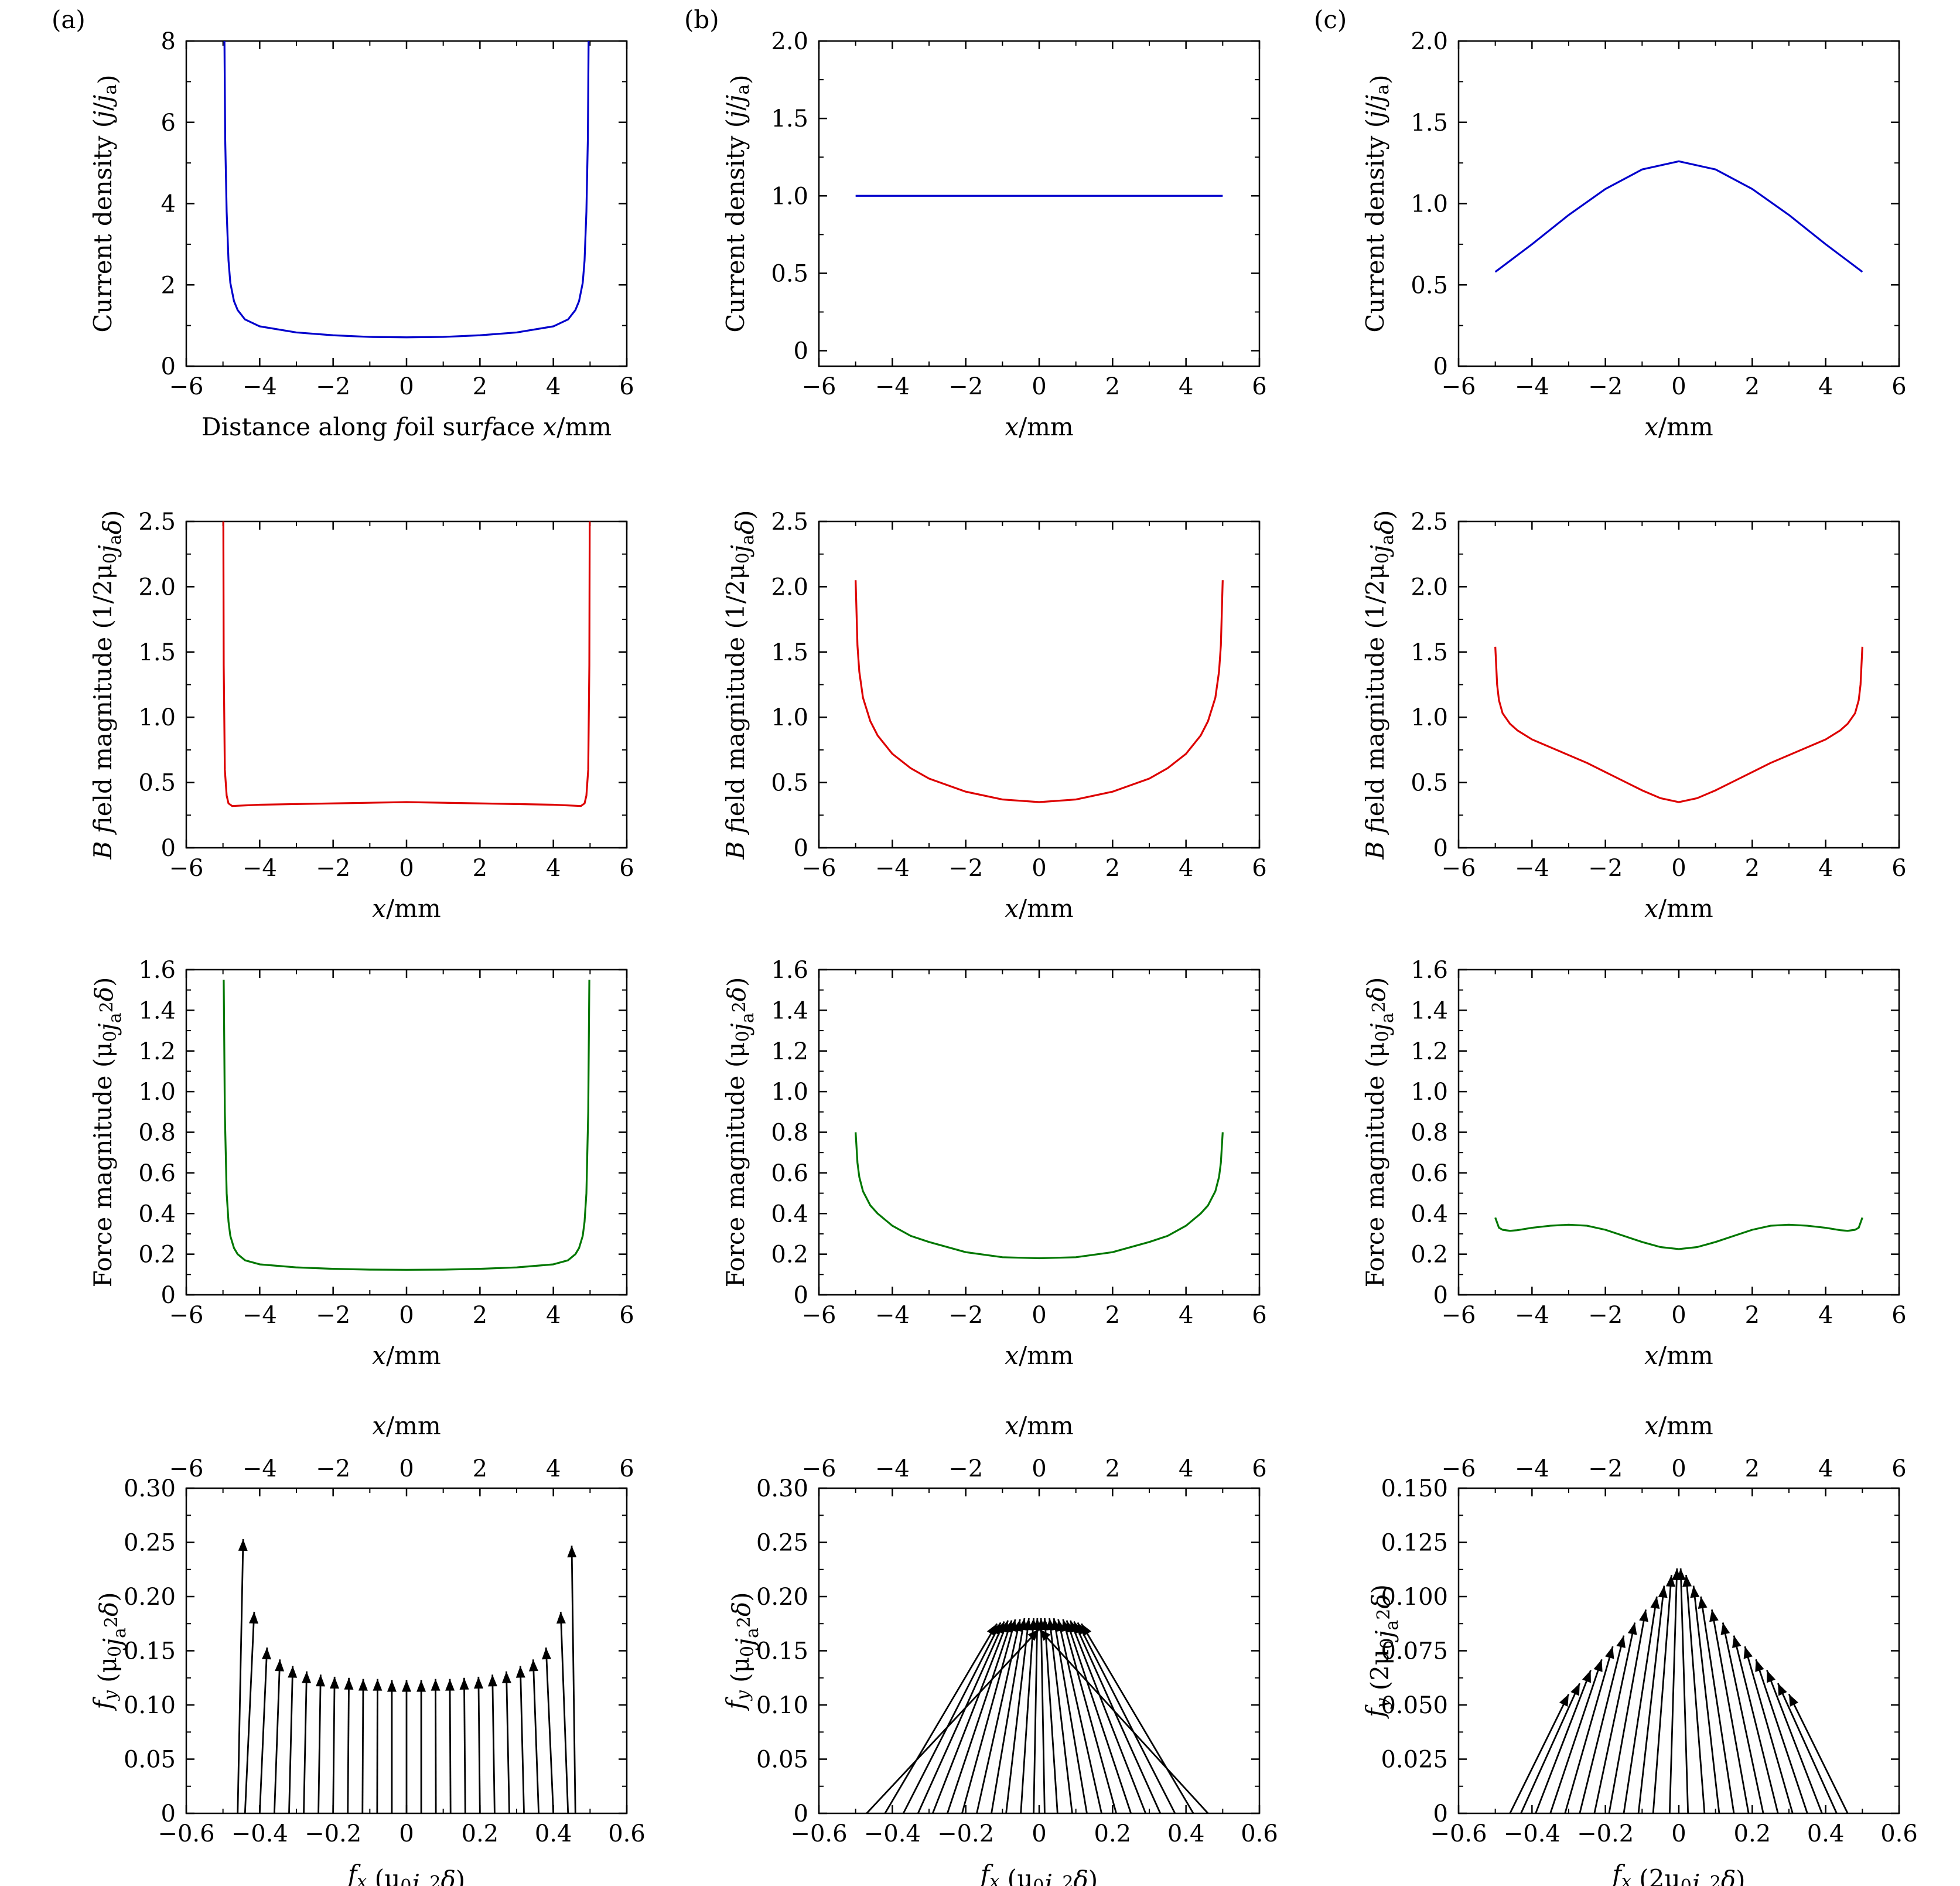 This screenshot has width=1960, height=1886. Describe the element at coordinates (186, 1834) in the screenshot. I see `x-tick-label: −0.6` at that location.